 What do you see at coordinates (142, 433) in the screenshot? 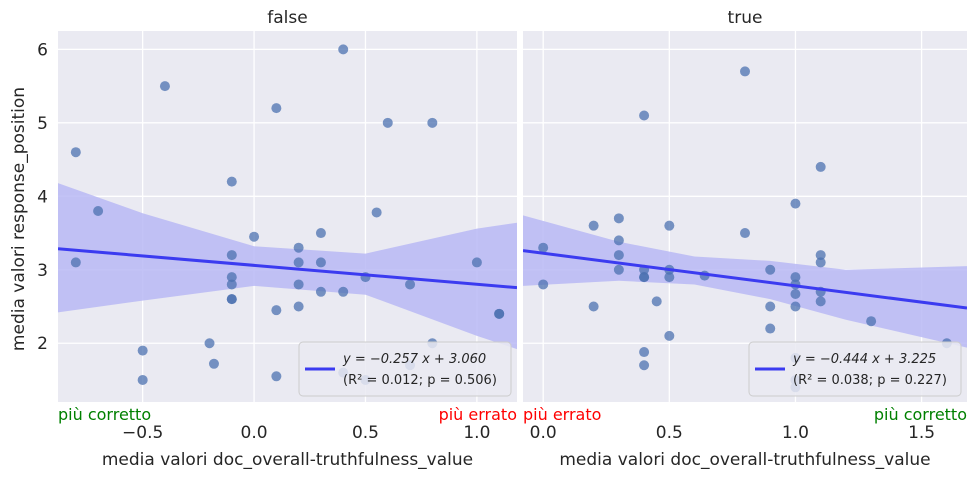
I see `x-tick-label: −0.5` at bounding box center [142, 433].